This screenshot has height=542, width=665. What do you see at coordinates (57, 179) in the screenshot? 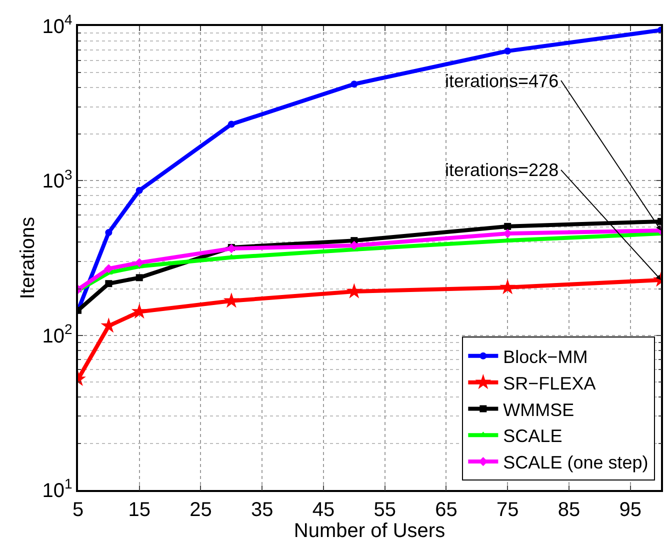
I see `y-tick-label: 10$^{3}$` at bounding box center [57, 179].